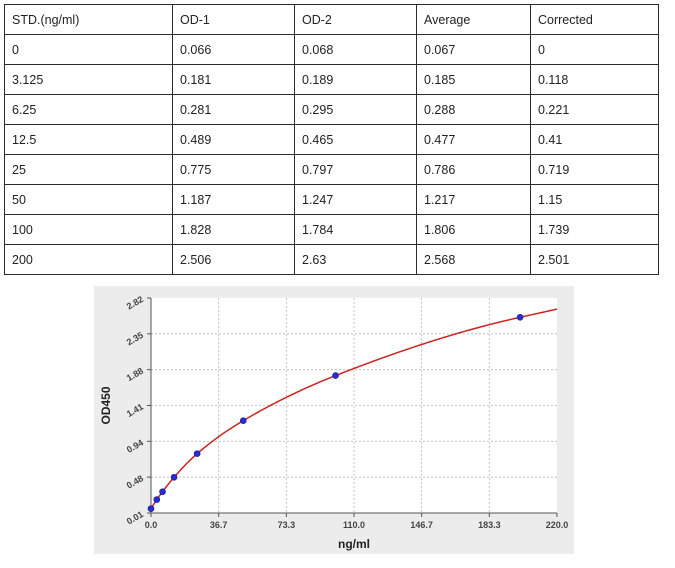 The image size is (675, 568). I want to click on table-cell: 2.568, so click(473, 259).